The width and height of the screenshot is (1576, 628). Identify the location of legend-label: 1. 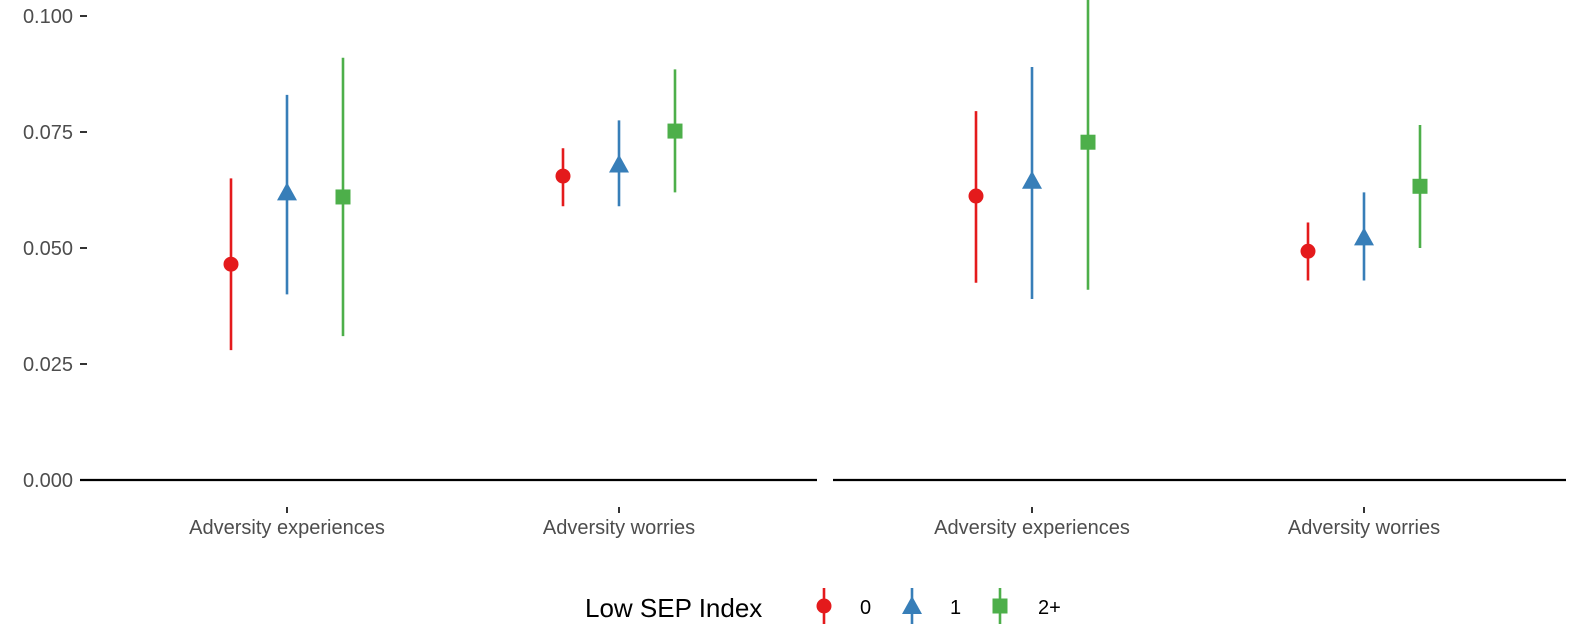
(955, 608).